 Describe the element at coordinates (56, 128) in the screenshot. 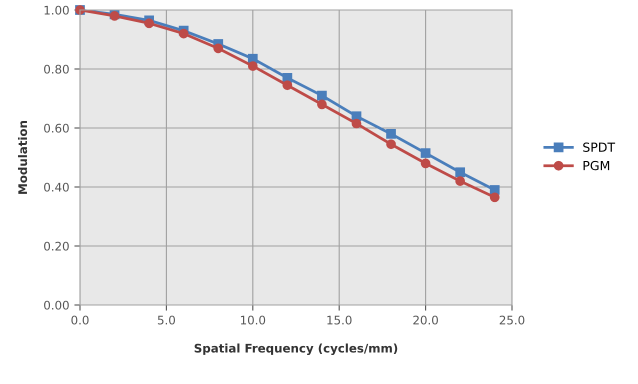

I see `y-tick-label: 0.60` at that location.